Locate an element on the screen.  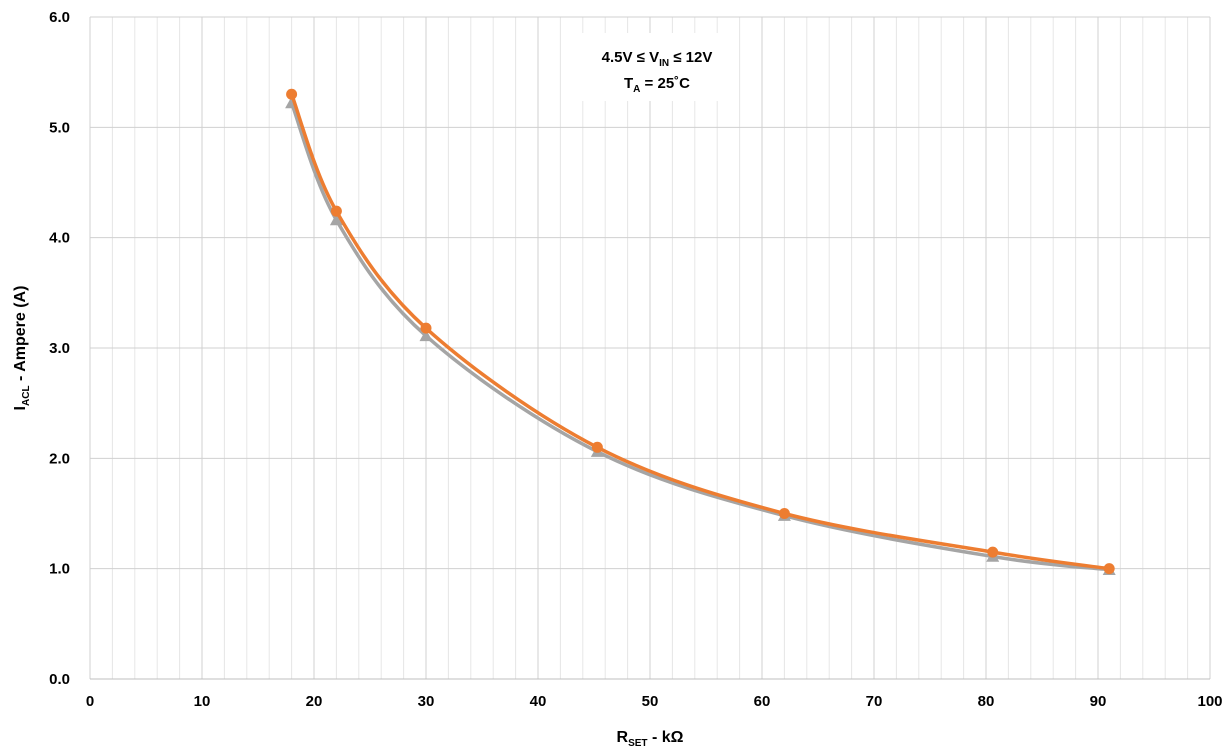
x-axis-title: RSET - kΩ is located at coordinates (650, 739).